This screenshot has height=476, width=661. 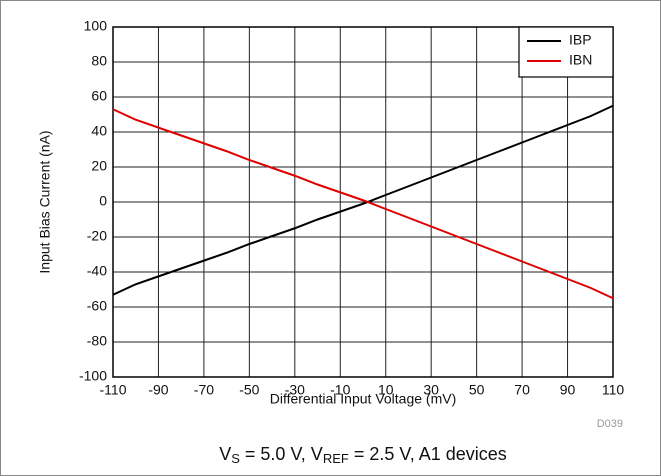 I want to click on y-tick-label: -40, so click(x=97, y=271).